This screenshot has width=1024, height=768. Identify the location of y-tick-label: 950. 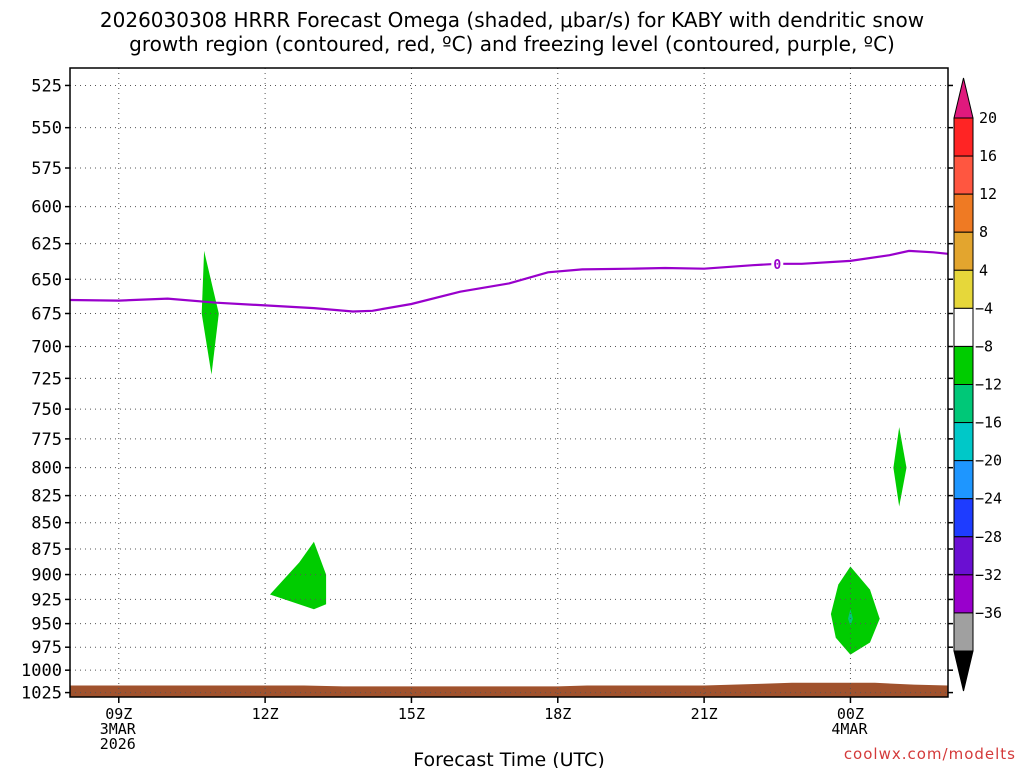
(46, 625).